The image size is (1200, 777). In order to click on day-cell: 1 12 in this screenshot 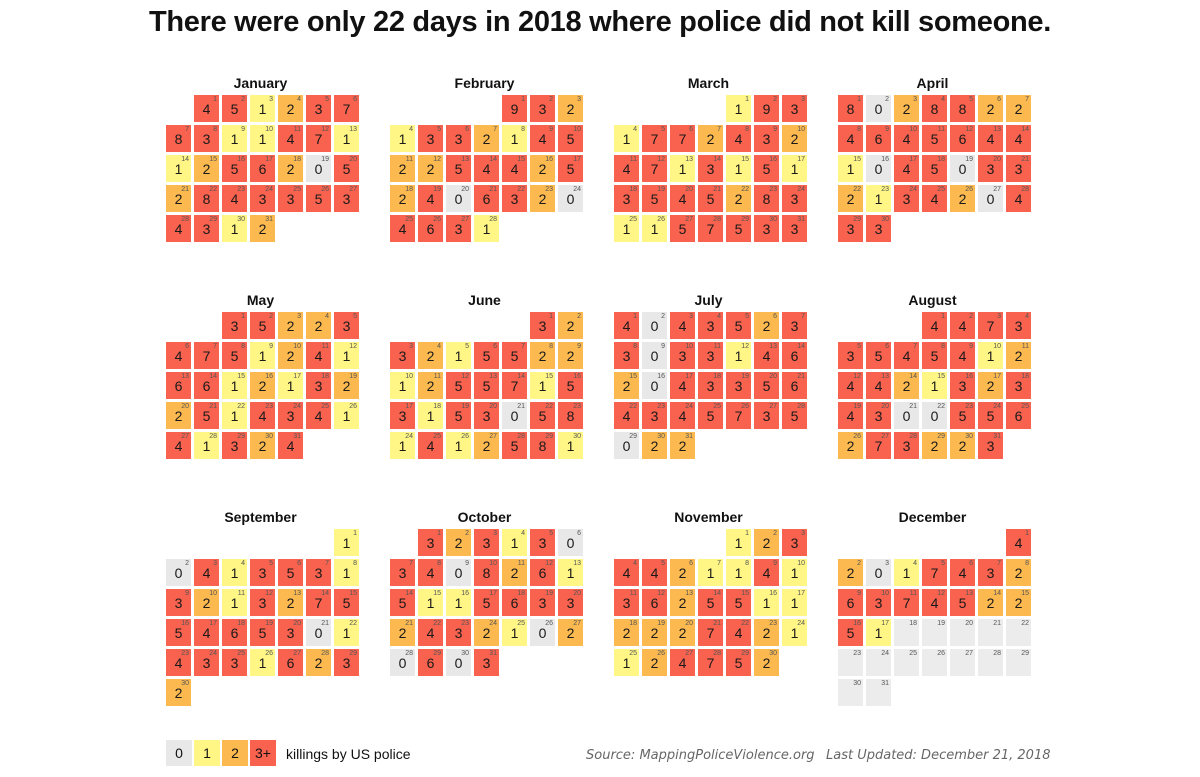, I will do `click(738, 355)`.